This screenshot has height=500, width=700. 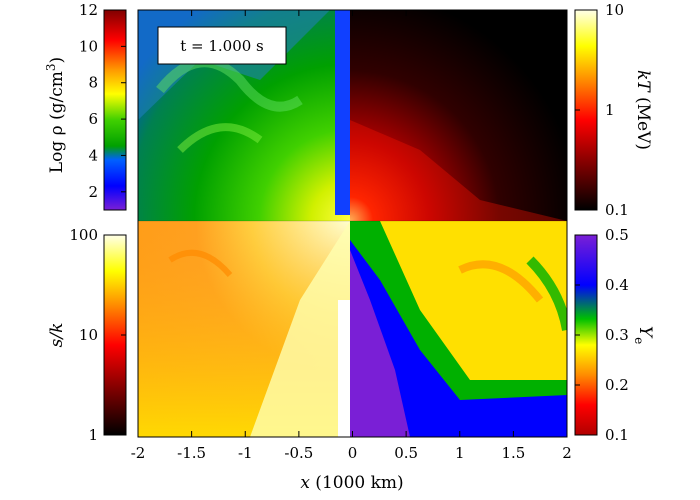 I want to click on density-label: Log ρ (g/cm3), so click(x=55, y=115).